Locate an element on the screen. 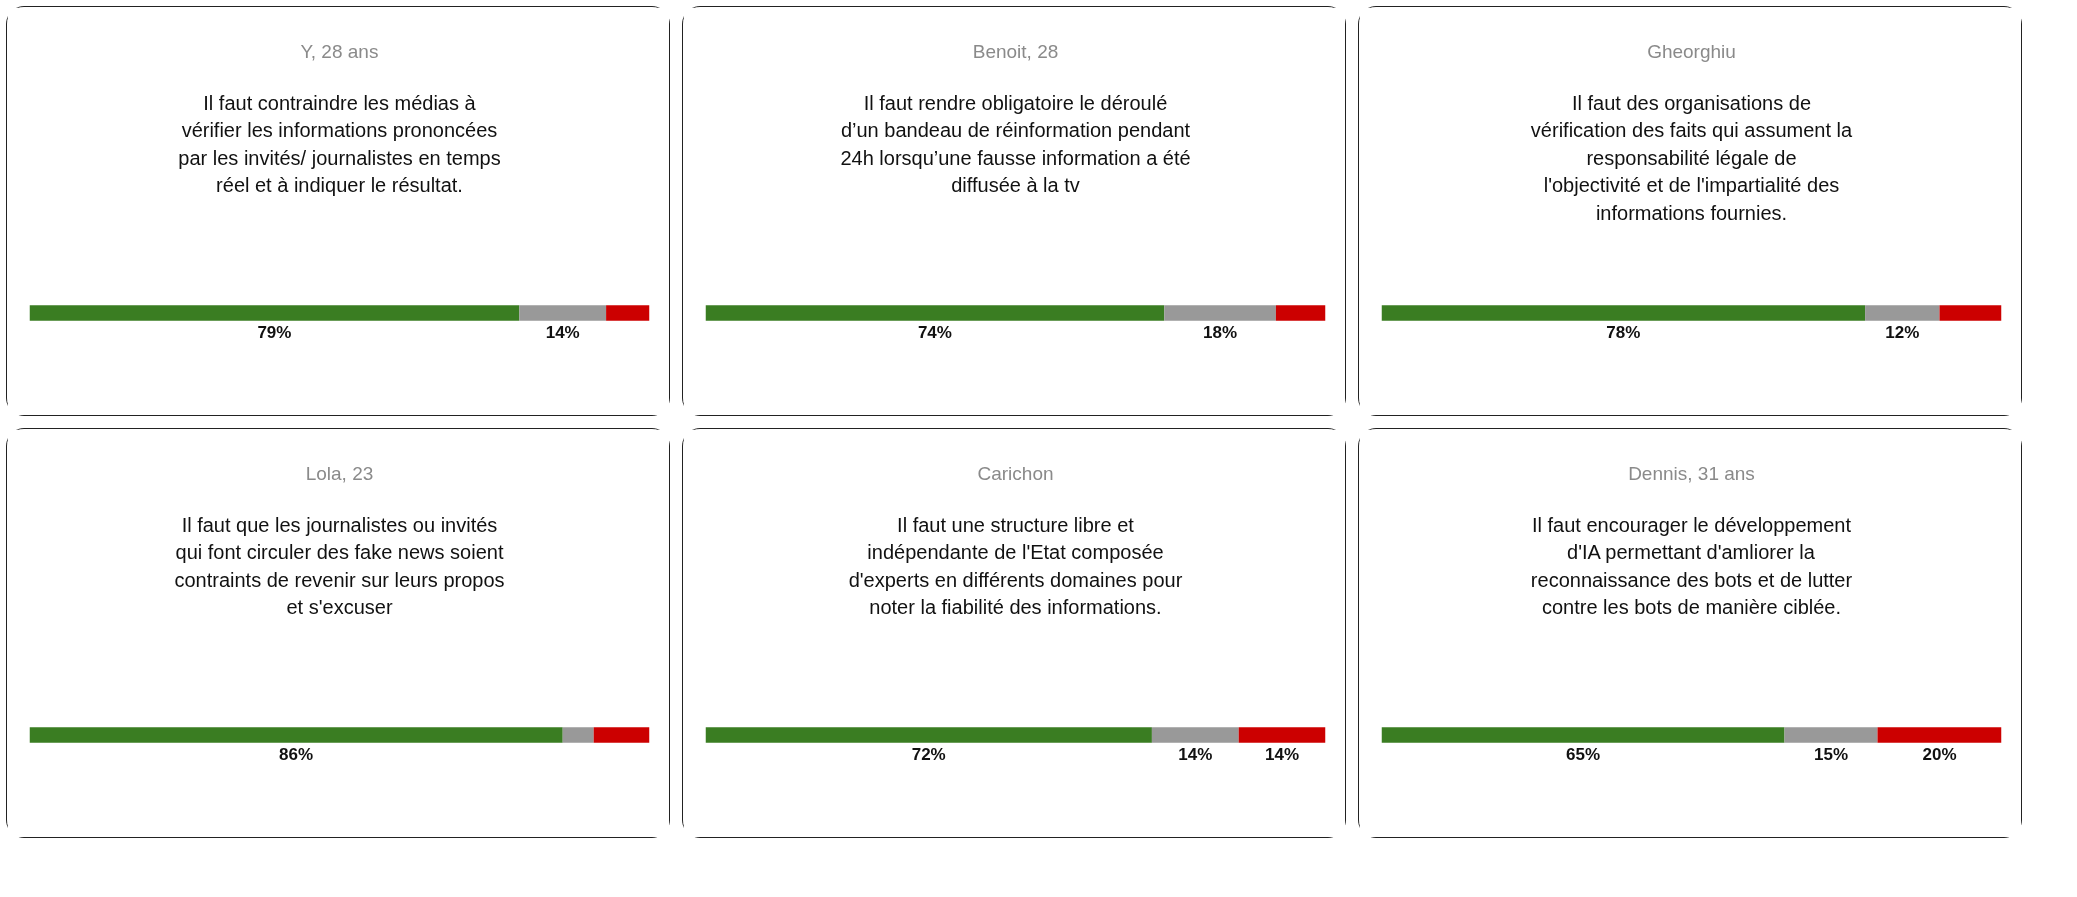  data-label: 12% is located at coordinates (1902, 333).